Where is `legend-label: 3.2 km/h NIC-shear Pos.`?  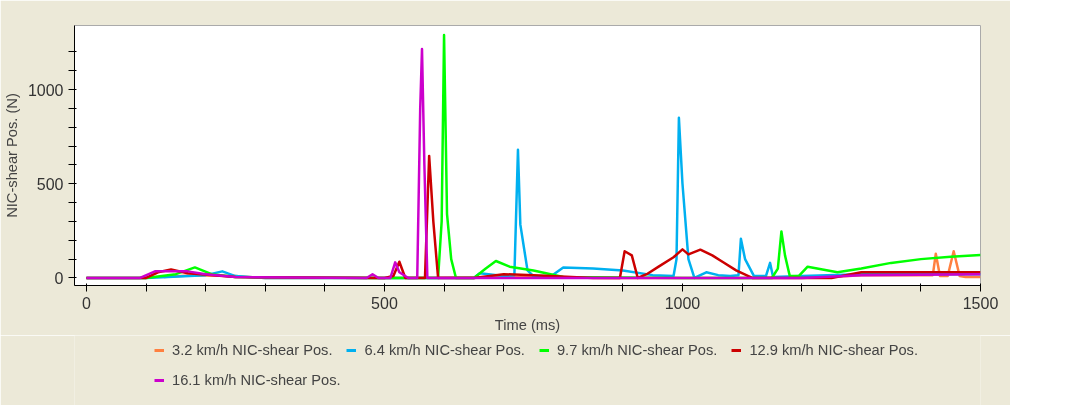 legend-label: 3.2 km/h NIC-shear Pos. is located at coordinates (252, 350).